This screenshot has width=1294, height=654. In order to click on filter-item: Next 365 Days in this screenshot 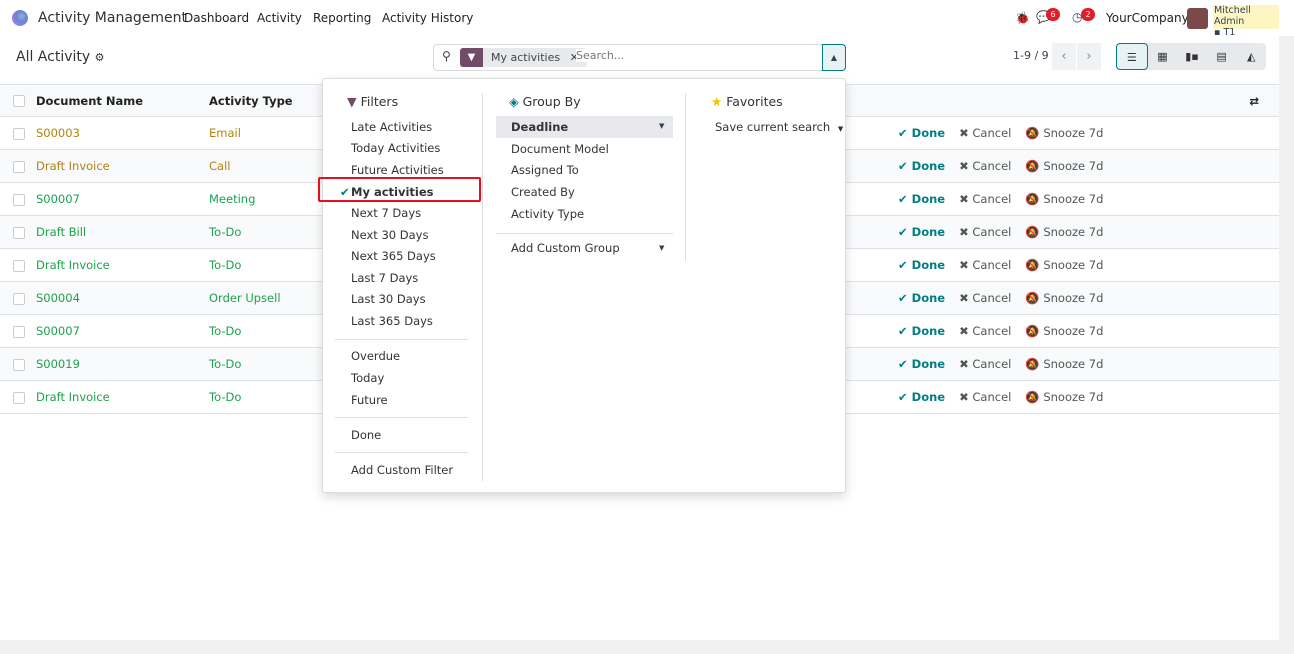, I will do `click(393, 256)`.